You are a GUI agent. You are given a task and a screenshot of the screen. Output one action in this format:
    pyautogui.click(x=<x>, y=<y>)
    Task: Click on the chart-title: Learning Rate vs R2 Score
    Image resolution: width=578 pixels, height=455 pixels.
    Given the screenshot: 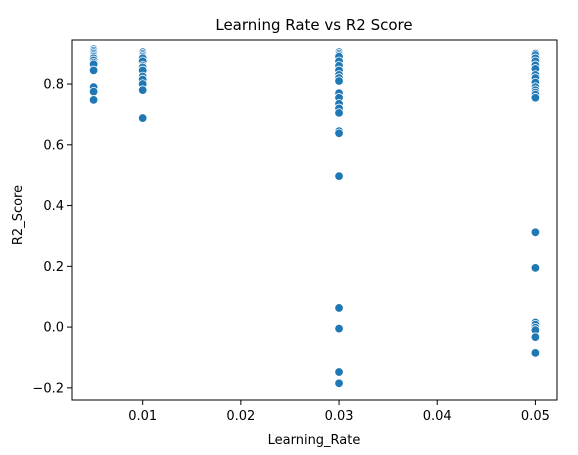 What is the action you would take?
    pyautogui.click(x=313, y=25)
    